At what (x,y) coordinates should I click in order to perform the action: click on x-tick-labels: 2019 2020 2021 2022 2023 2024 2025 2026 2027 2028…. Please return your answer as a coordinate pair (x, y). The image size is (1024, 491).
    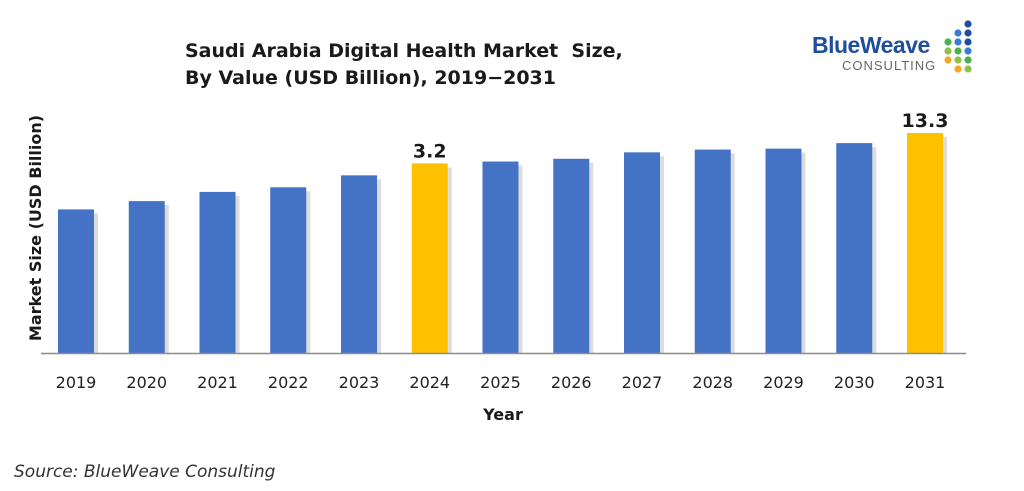
    Looking at the image, I should click on (501, 382).